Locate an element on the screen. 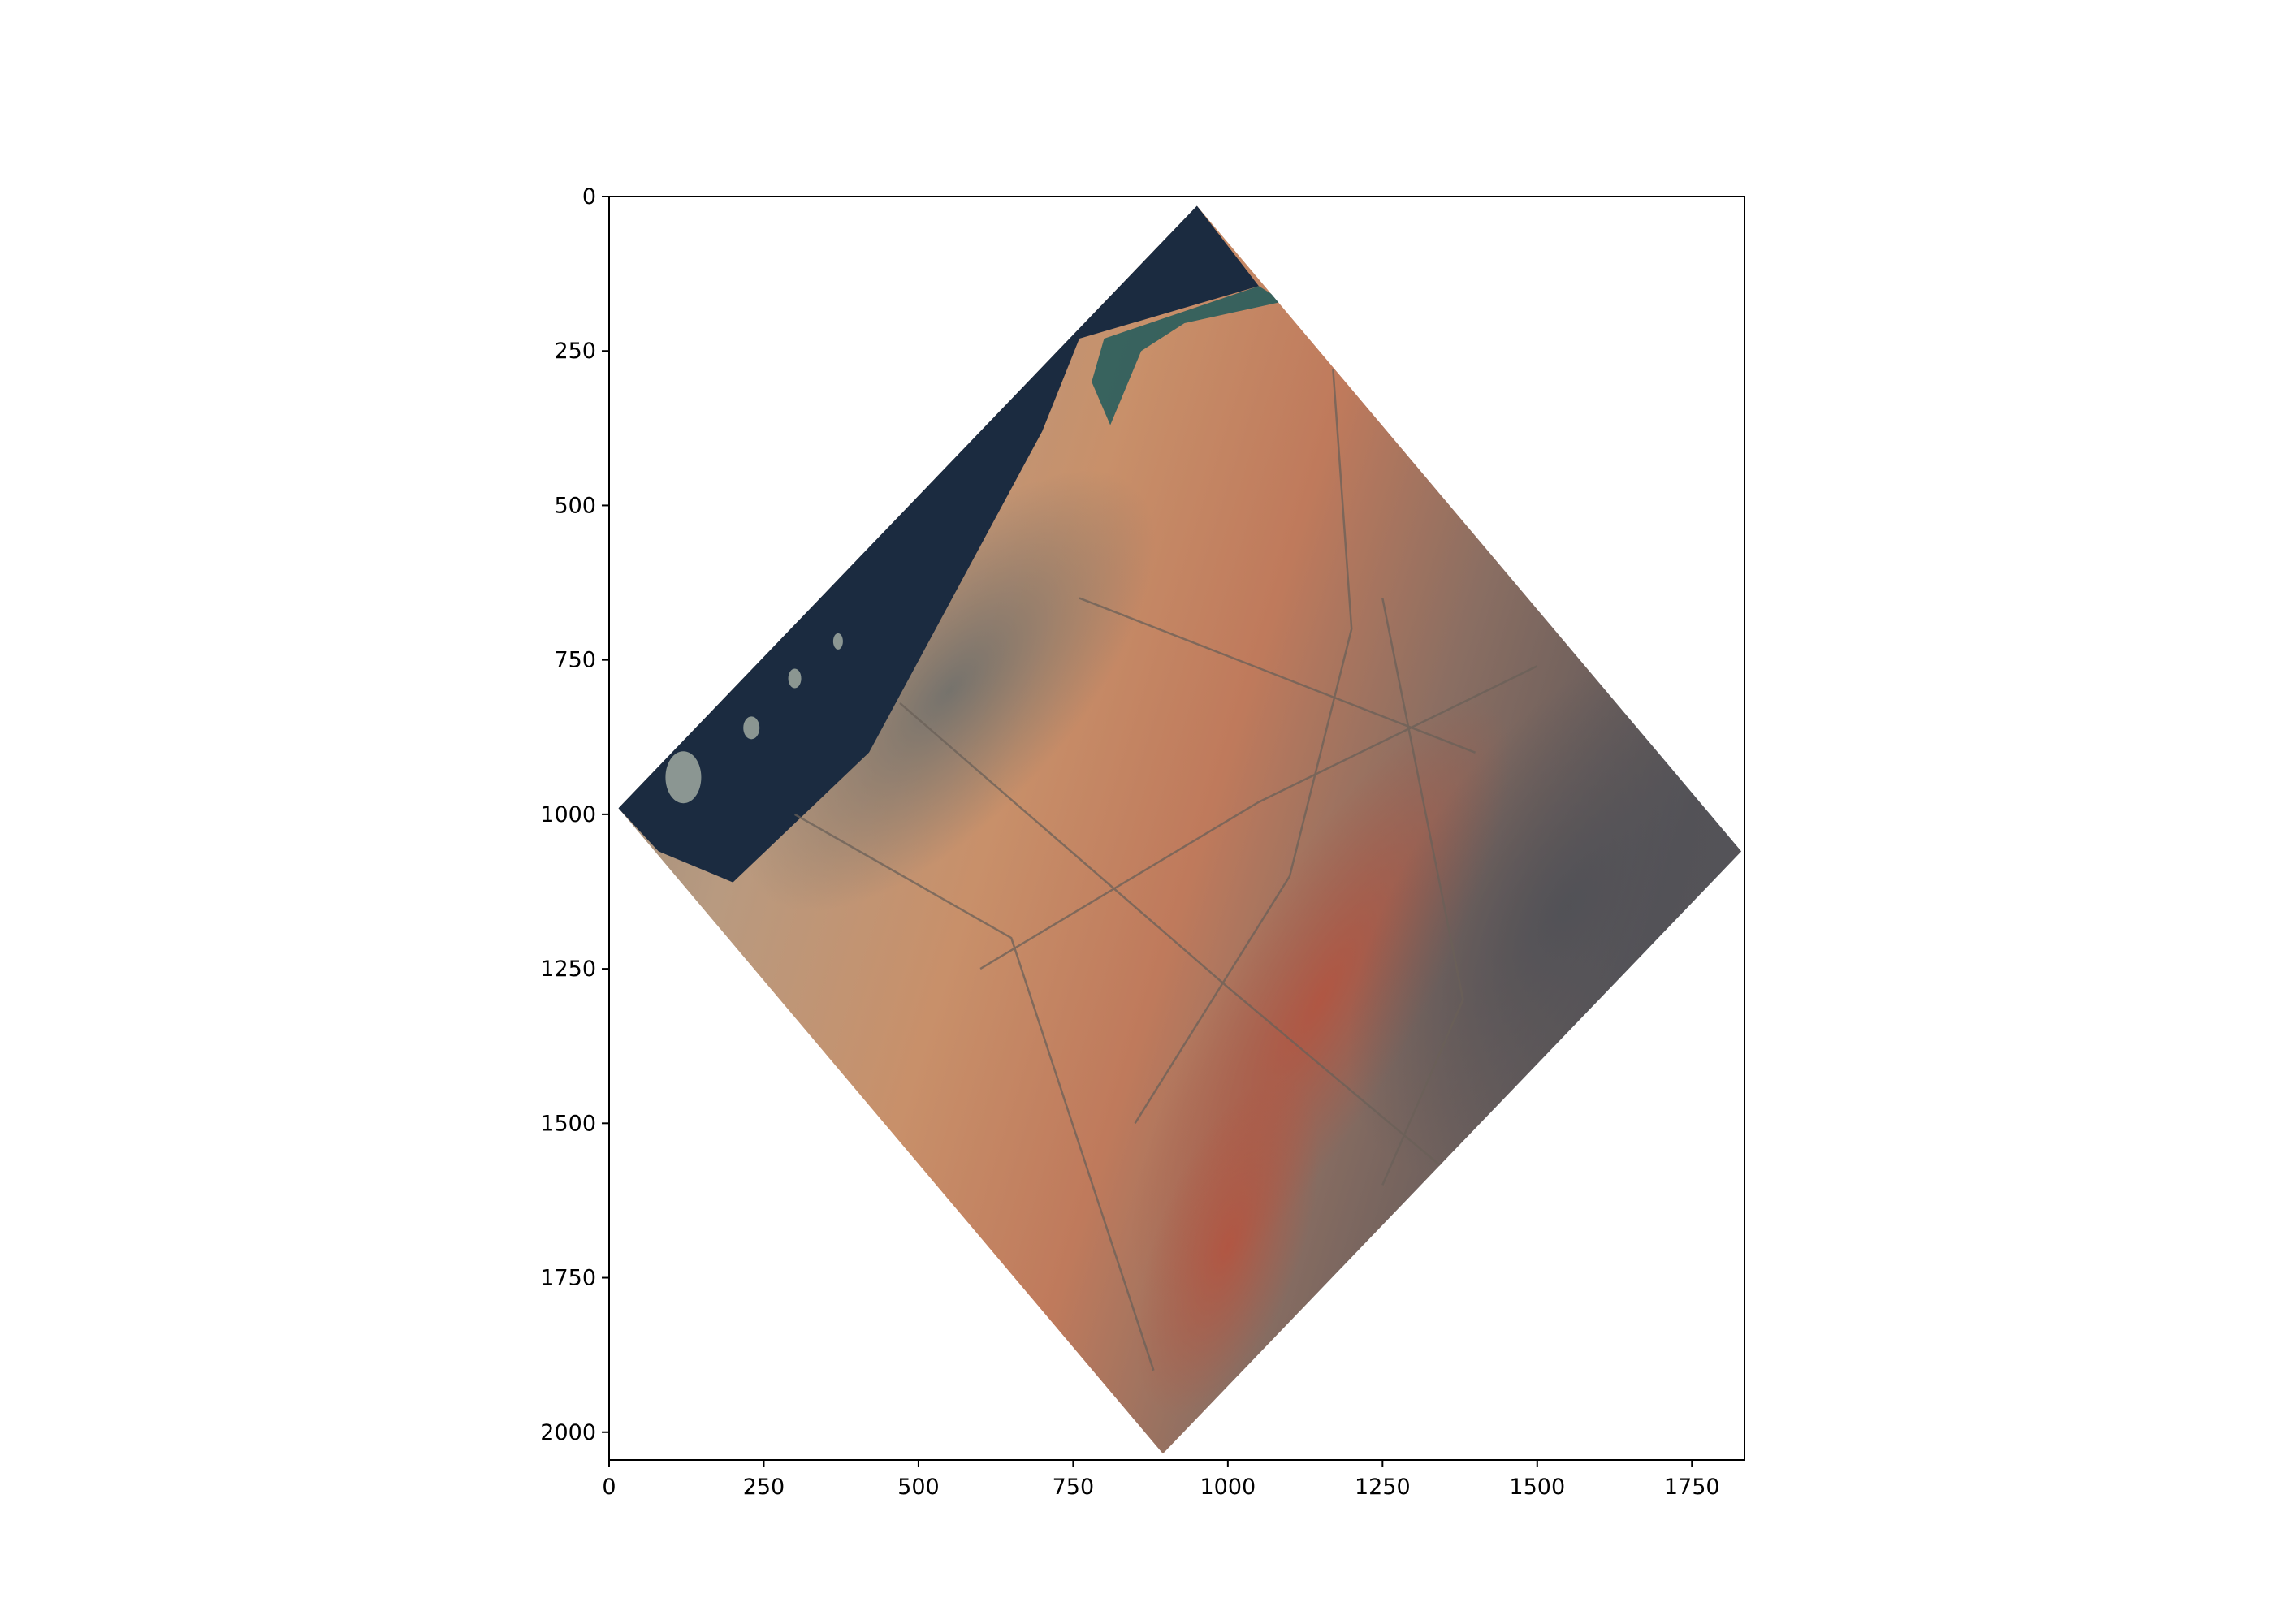 The image size is (2274, 1624). x-tick-label: 500 is located at coordinates (918, 1487).